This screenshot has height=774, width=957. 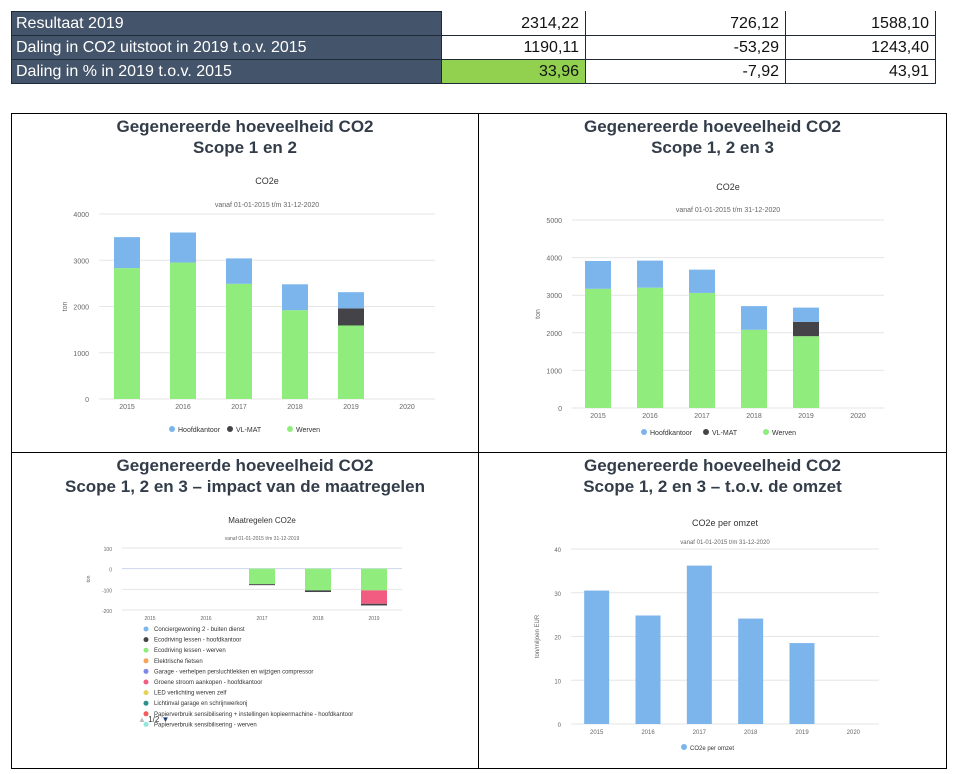 What do you see at coordinates (245, 147) in the screenshot?
I see `panel-subtitle: Scope 1 en 2` at bounding box center [245, 147].